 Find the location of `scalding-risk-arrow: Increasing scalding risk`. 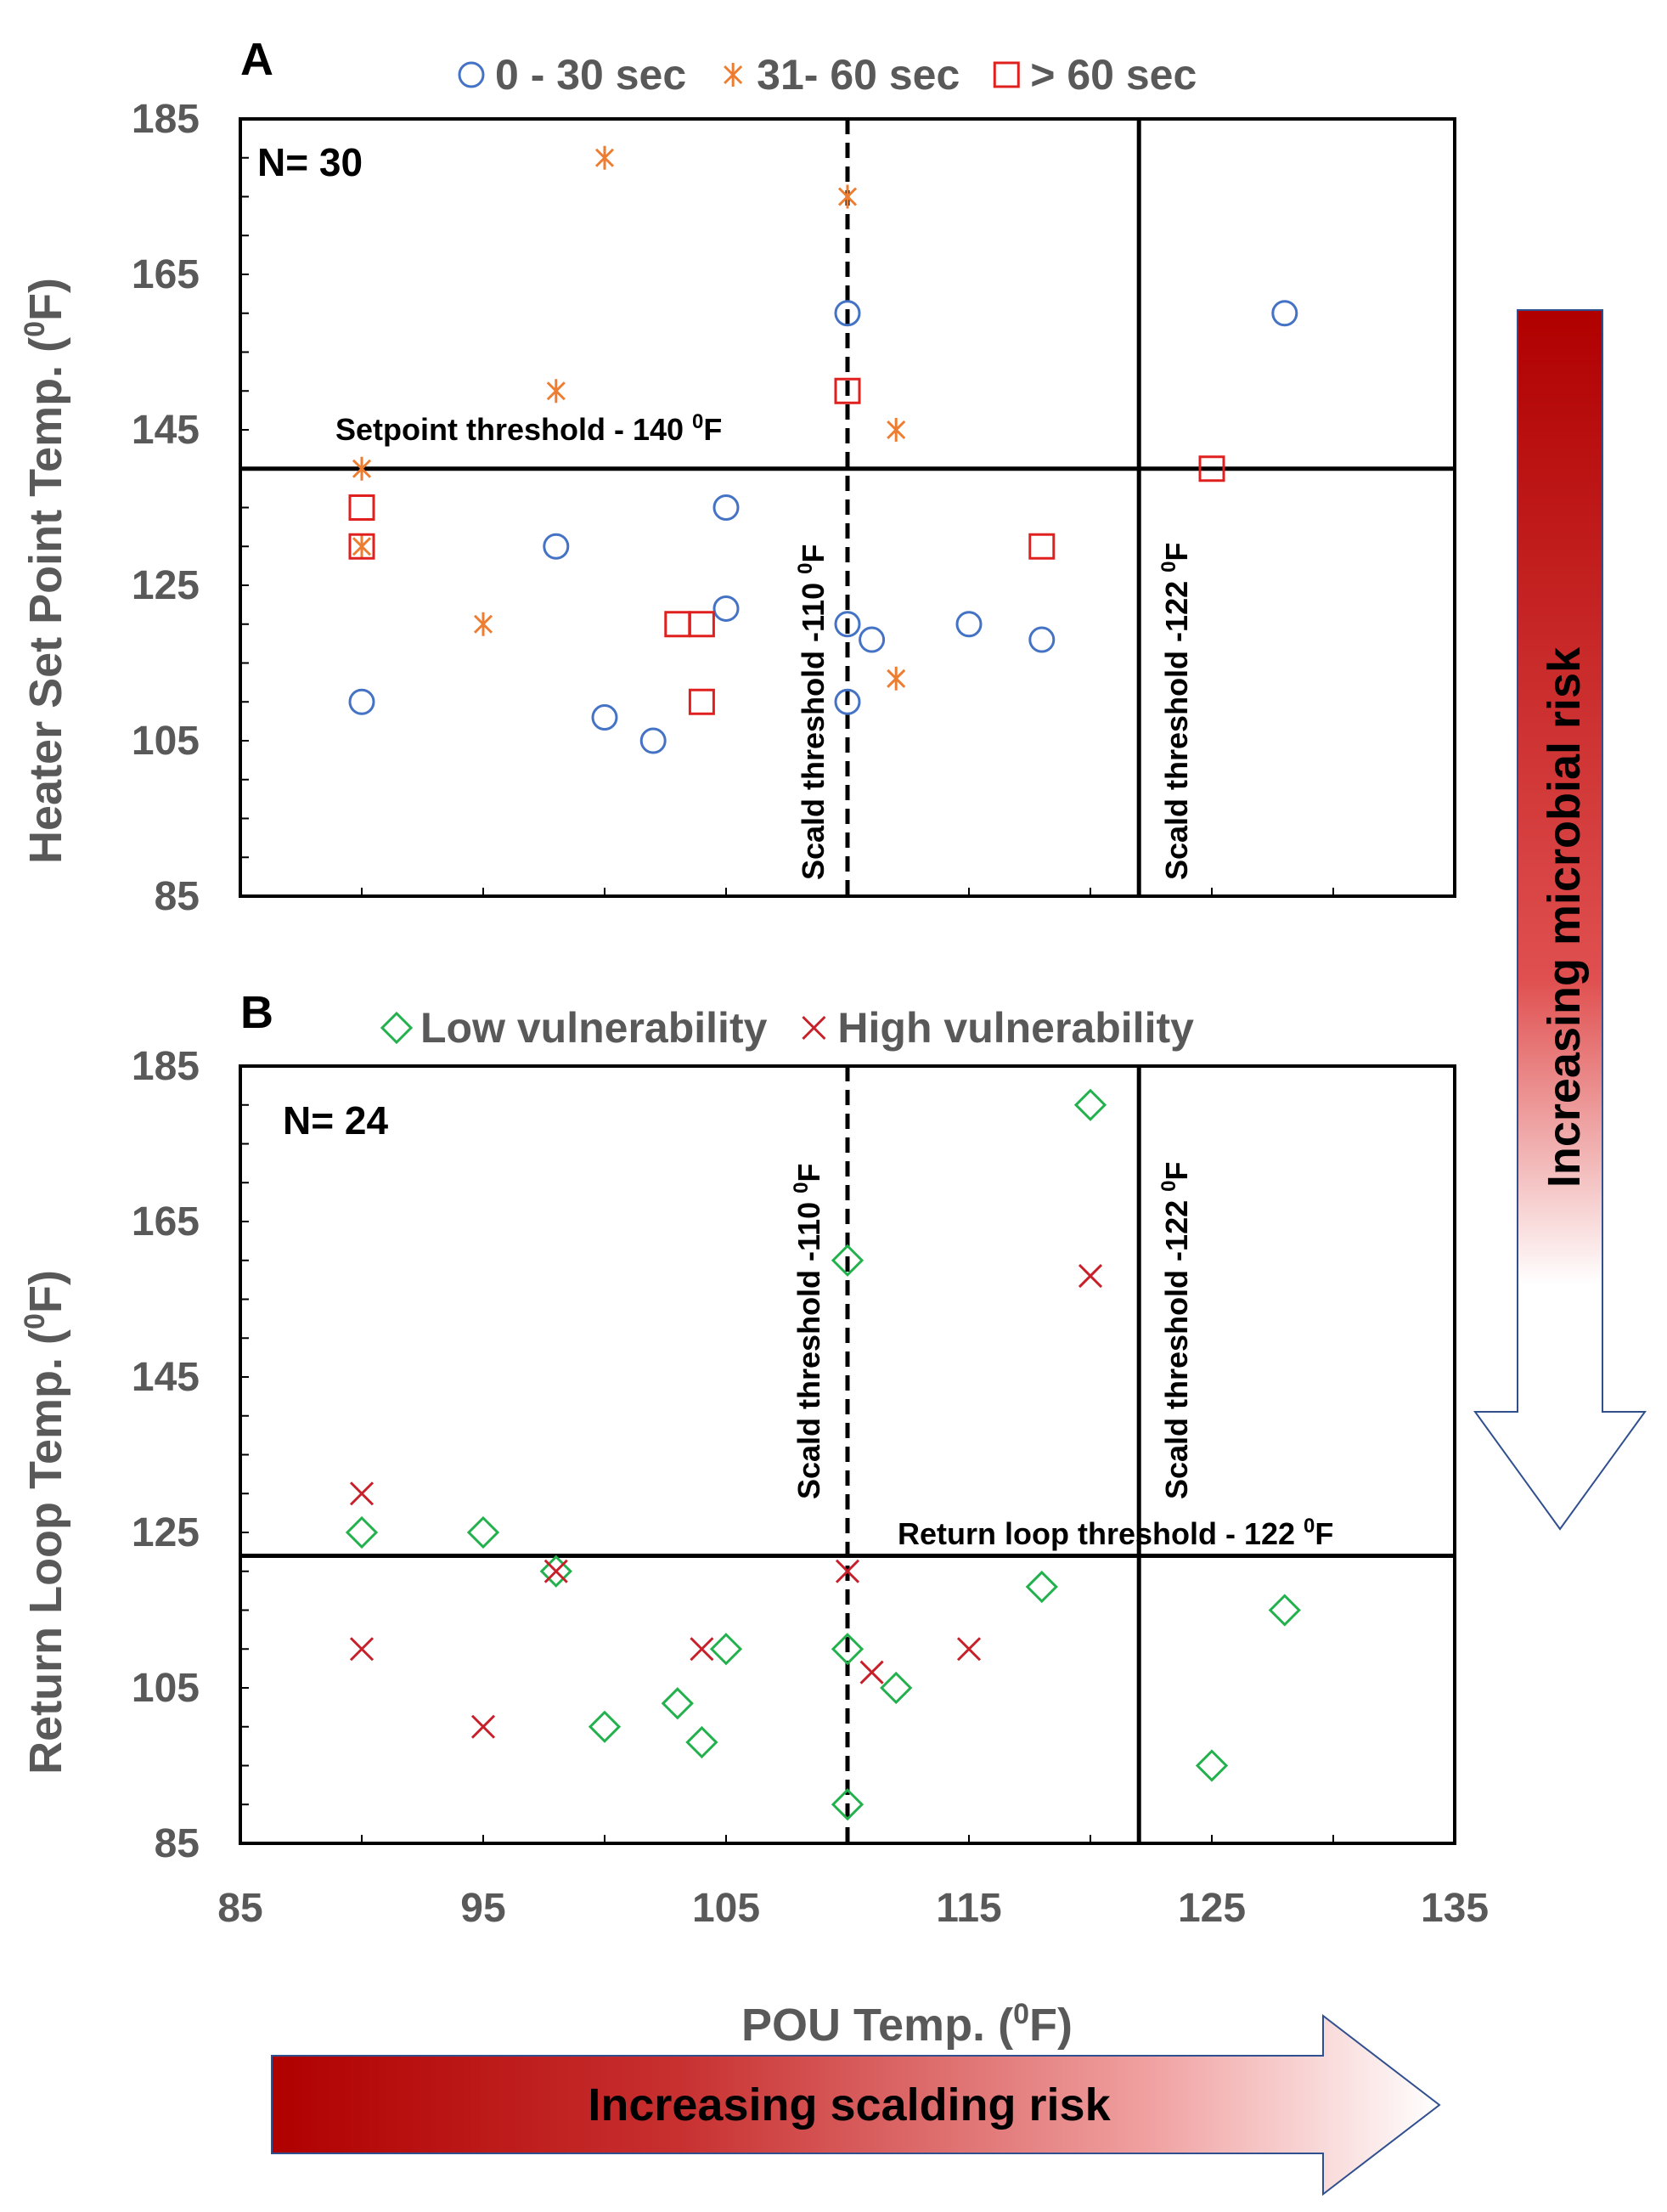

scalding-risk-arrow: Increasing scalding risk is located at coordinates (856, 2105).